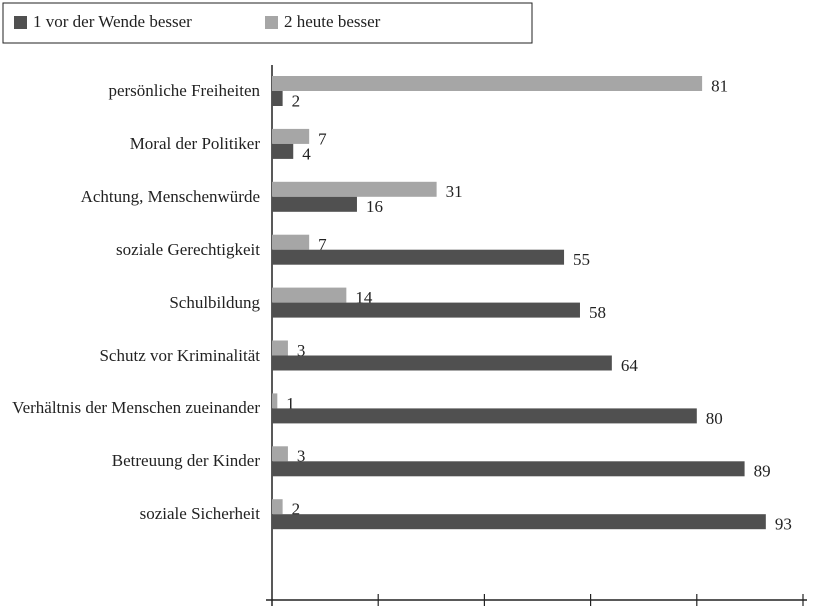  Describe the element at coordinates (199, 514) in the screenshot. I see `category-label: soziale Sicherheit` at that location.